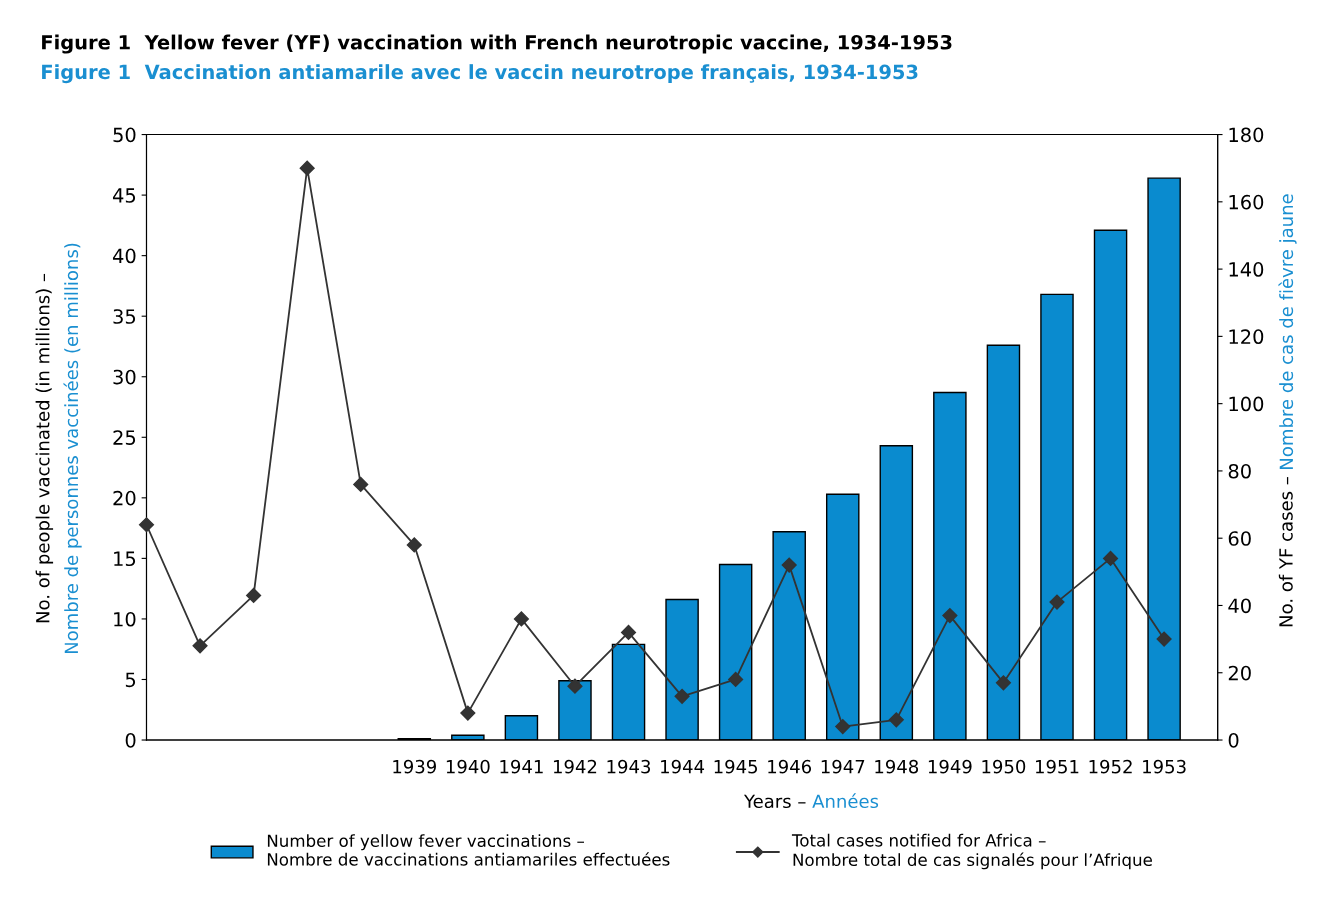  Describe the element at coordinates (897, 766) in the screenshot. I see `x-tick-label: 1948` at that location.